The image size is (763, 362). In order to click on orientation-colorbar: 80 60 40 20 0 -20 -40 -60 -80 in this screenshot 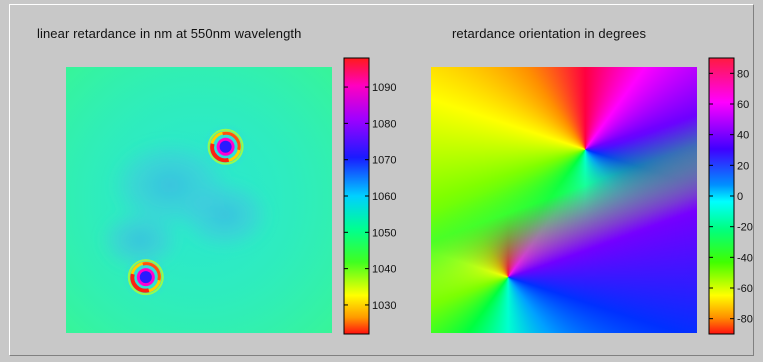, I will do `click(730, 196)`.